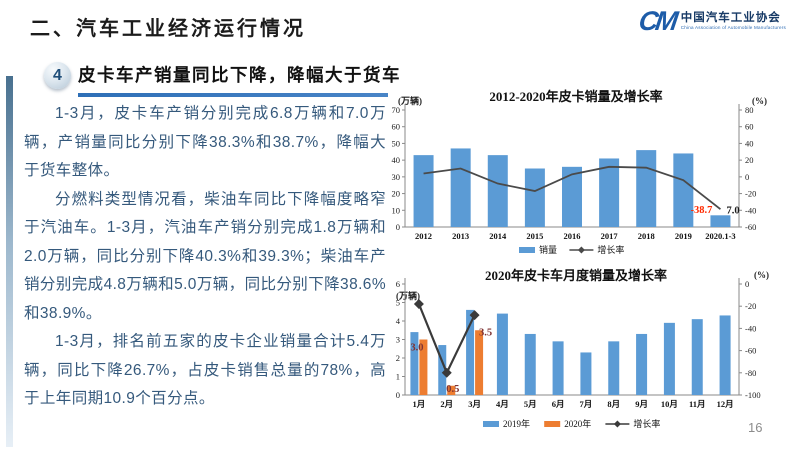 The height and width of the screenshot is (450, 800). What do you see at coordinates (646, 236) in the screenshot?
I see `svg-text: 2018` at bounding box center [646, 236].